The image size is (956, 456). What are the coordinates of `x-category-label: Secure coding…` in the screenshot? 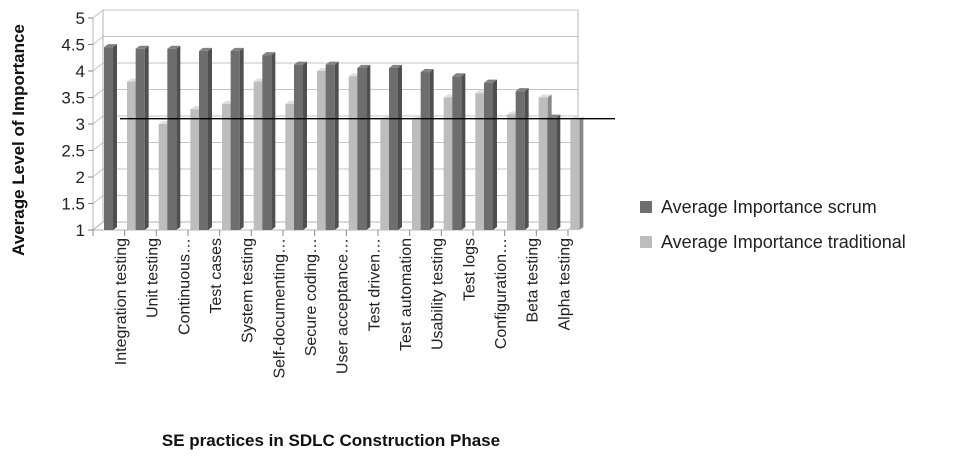 It's located at (311, 297).